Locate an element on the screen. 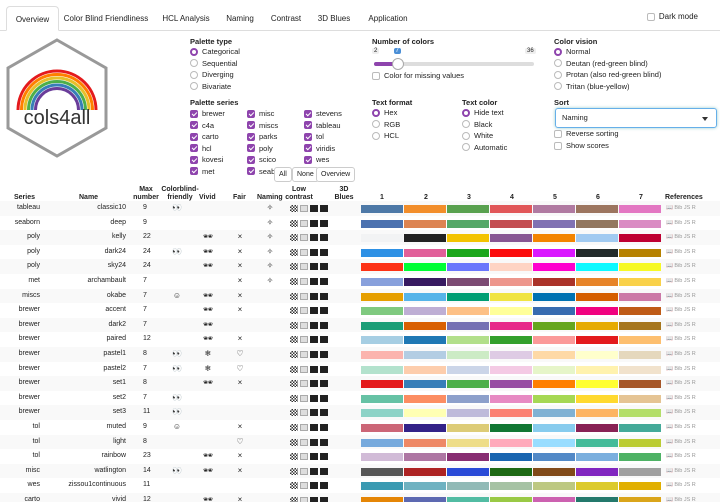 The height and width of the screenshot is (502, 720). table-row: brewer accent 7 🕶 × 📖 Bib JS R is located at coordinates (360, 310).